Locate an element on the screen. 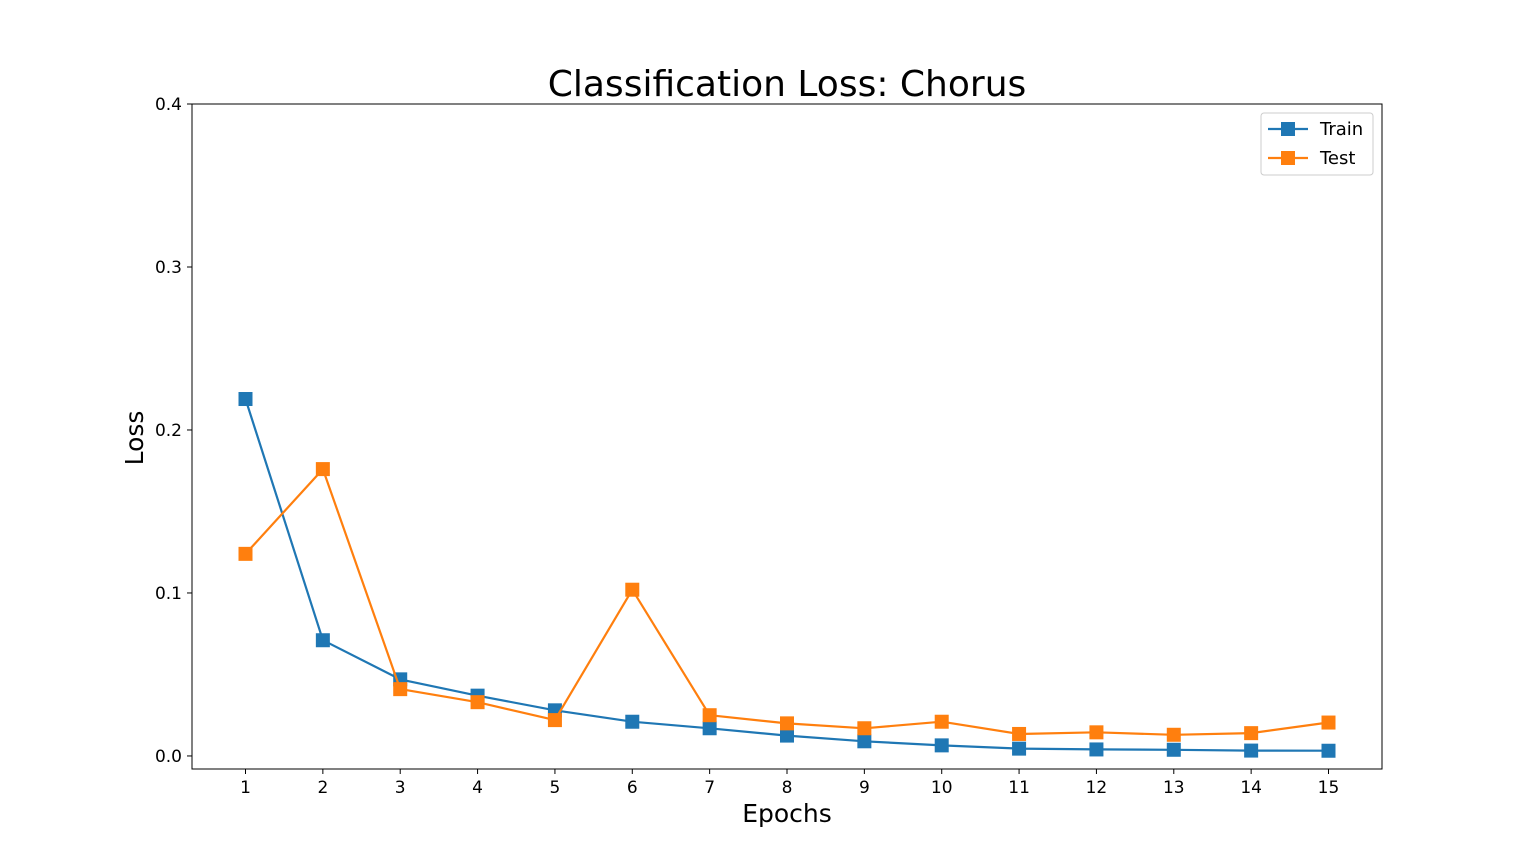 The image size is (1536, 864). x-tick-label: 5 is located at coordinates (555, 788).